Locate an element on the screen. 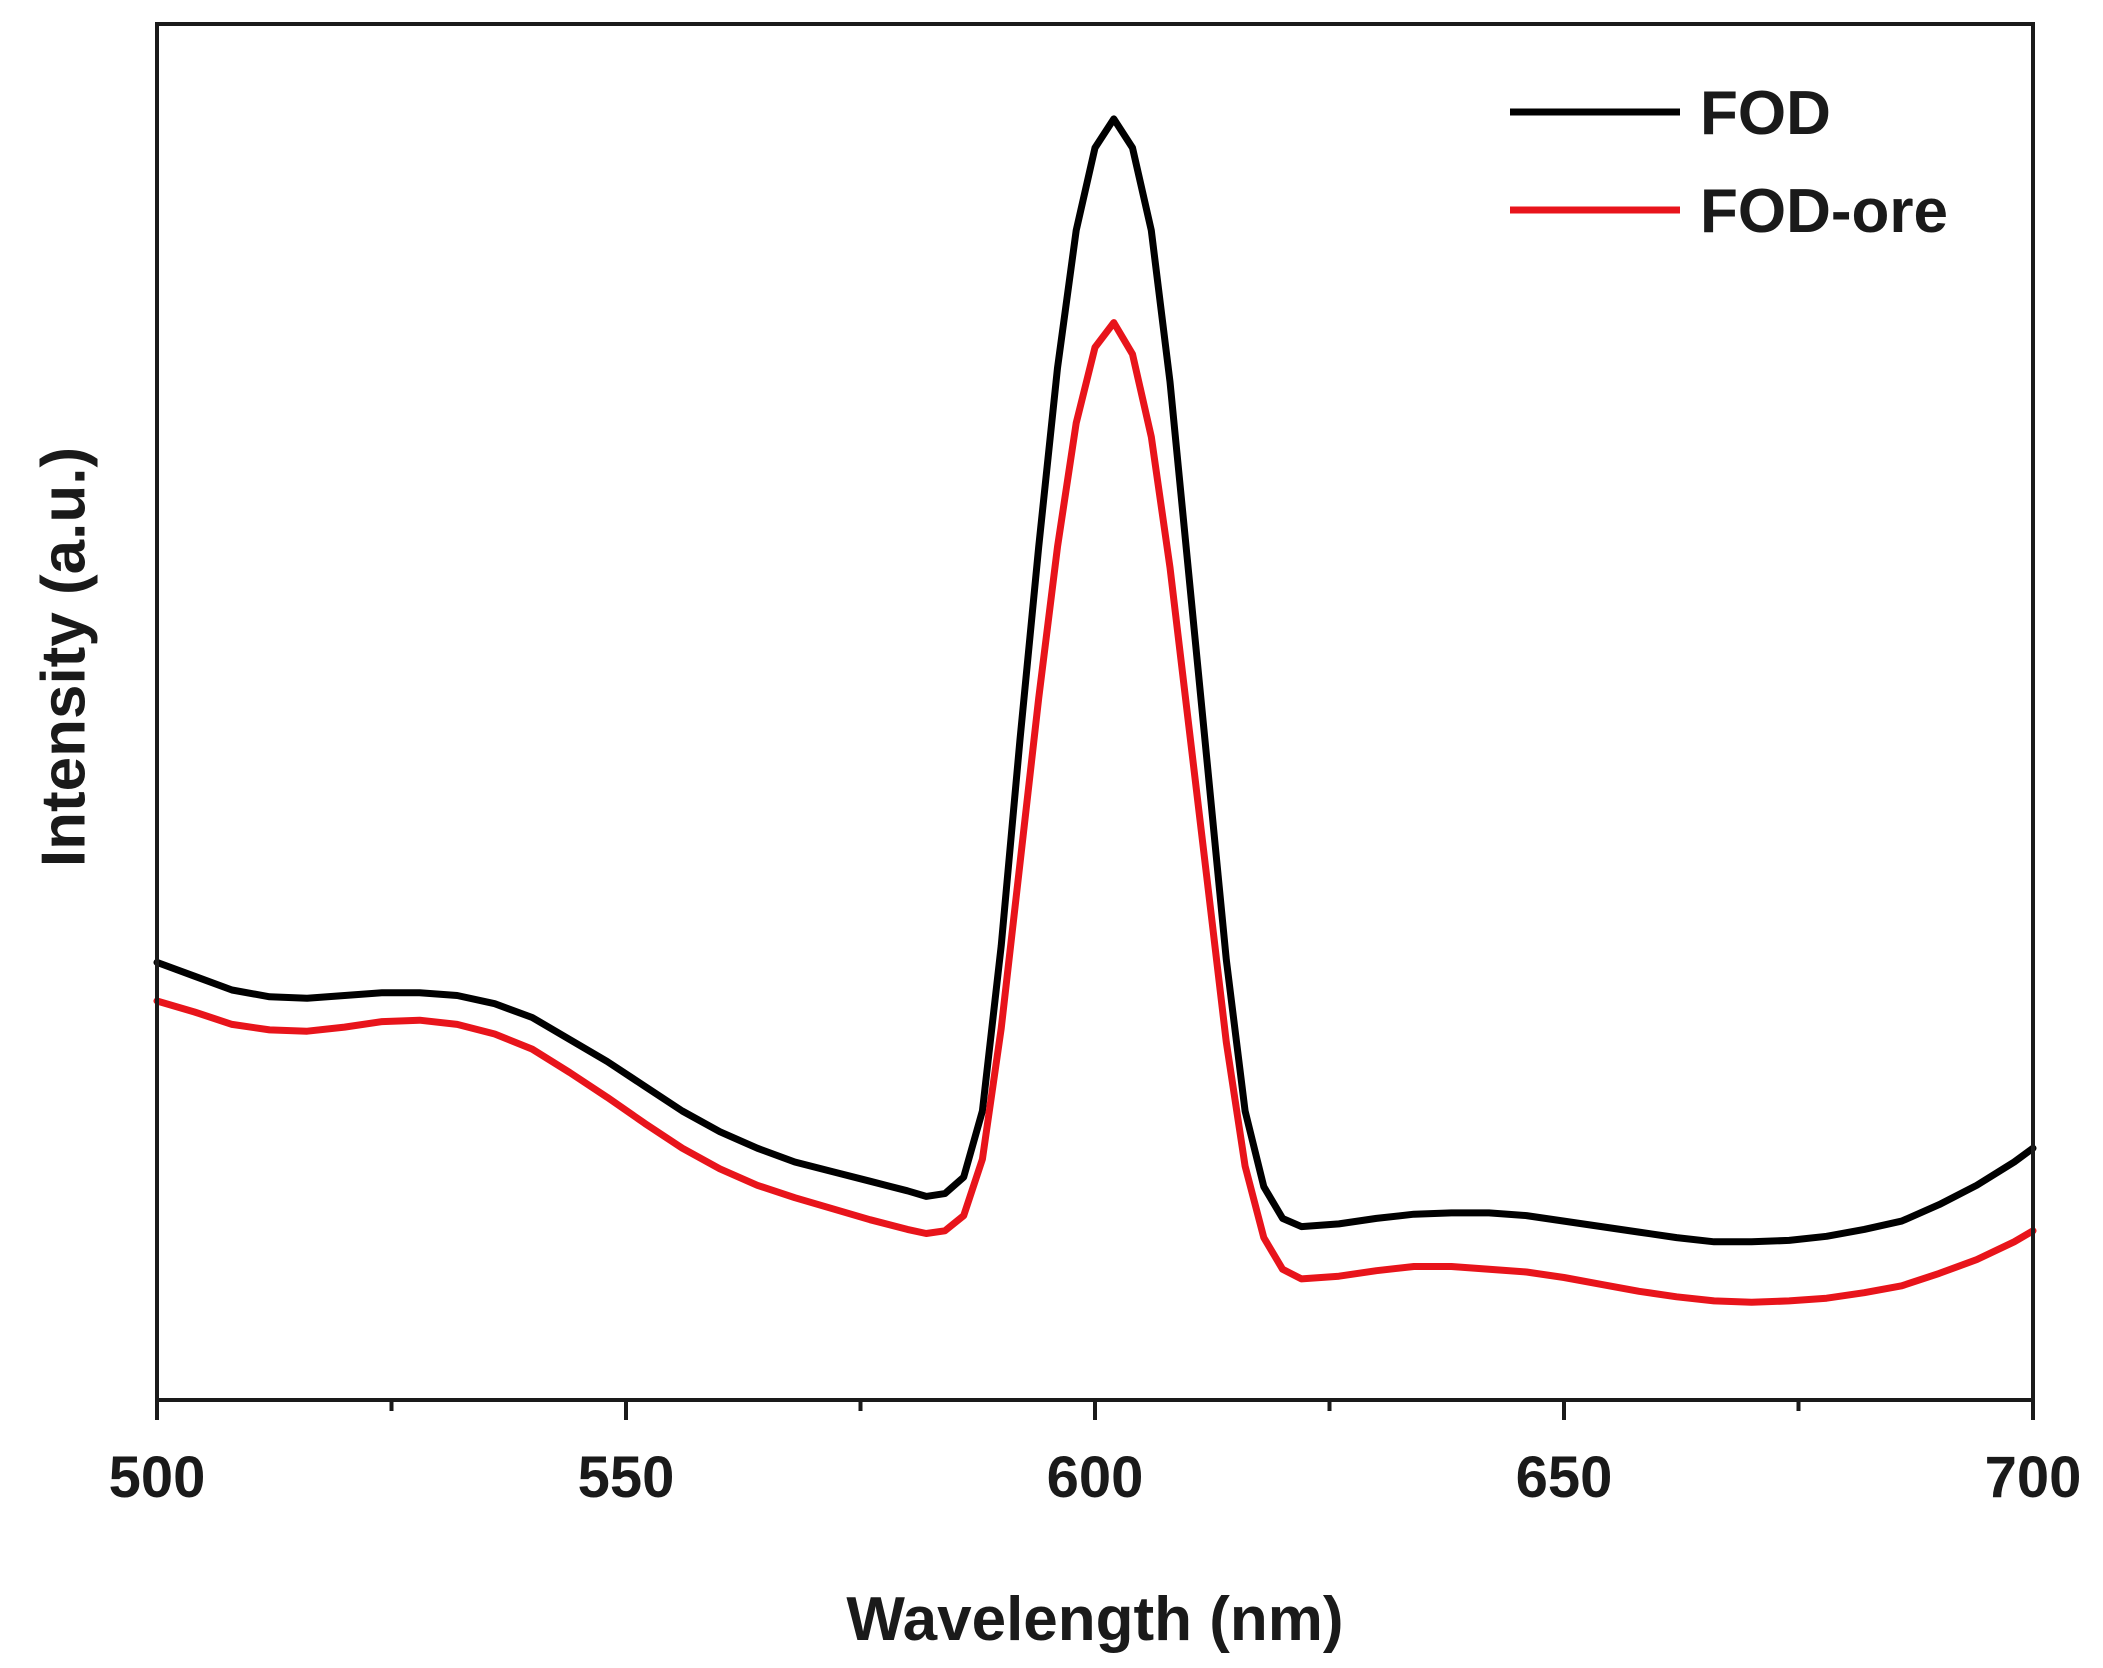 The height and width of the screenshot is (1668, 2103). legend-label-fod: FOD is located at coordinates (1765, 113).